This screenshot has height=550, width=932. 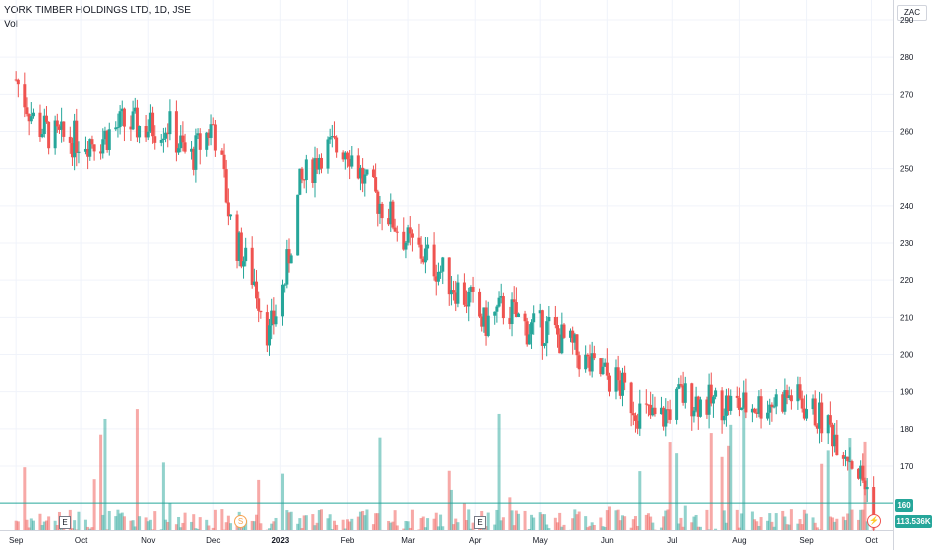 What do you see at coordinates (97, 17) in the screenshot?
I see `chart-header: YORK TIMBER HOLDINGS LTD, 1D, JSE Vol` at bounding box center [97, 17].